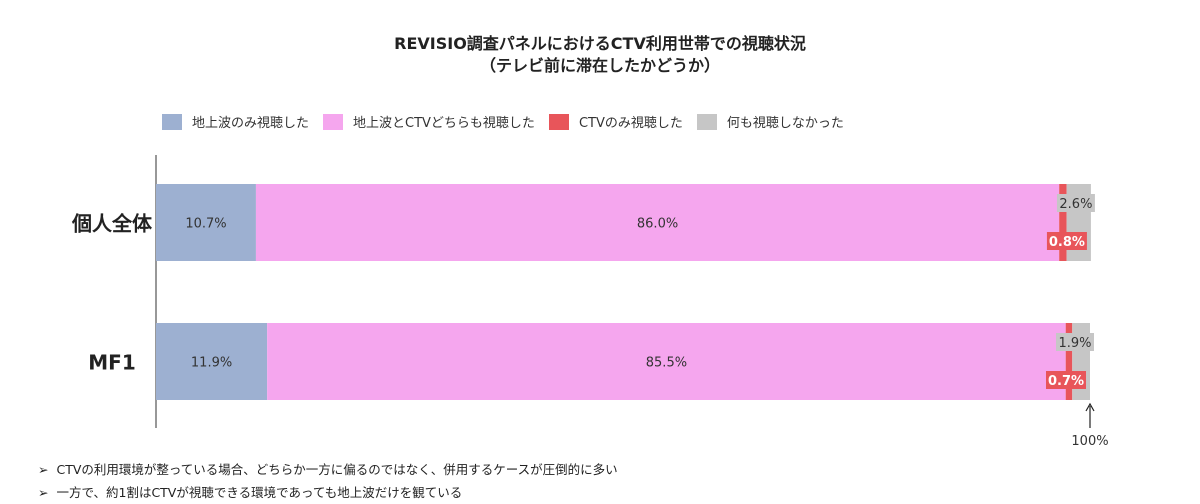 The width and height of the screenshot is (1200, 504). What do you see at coordinates (630, 123) in the screenshot?
I see `legend-label: CTVのみ視聴した` at bounding box center [630, 123].